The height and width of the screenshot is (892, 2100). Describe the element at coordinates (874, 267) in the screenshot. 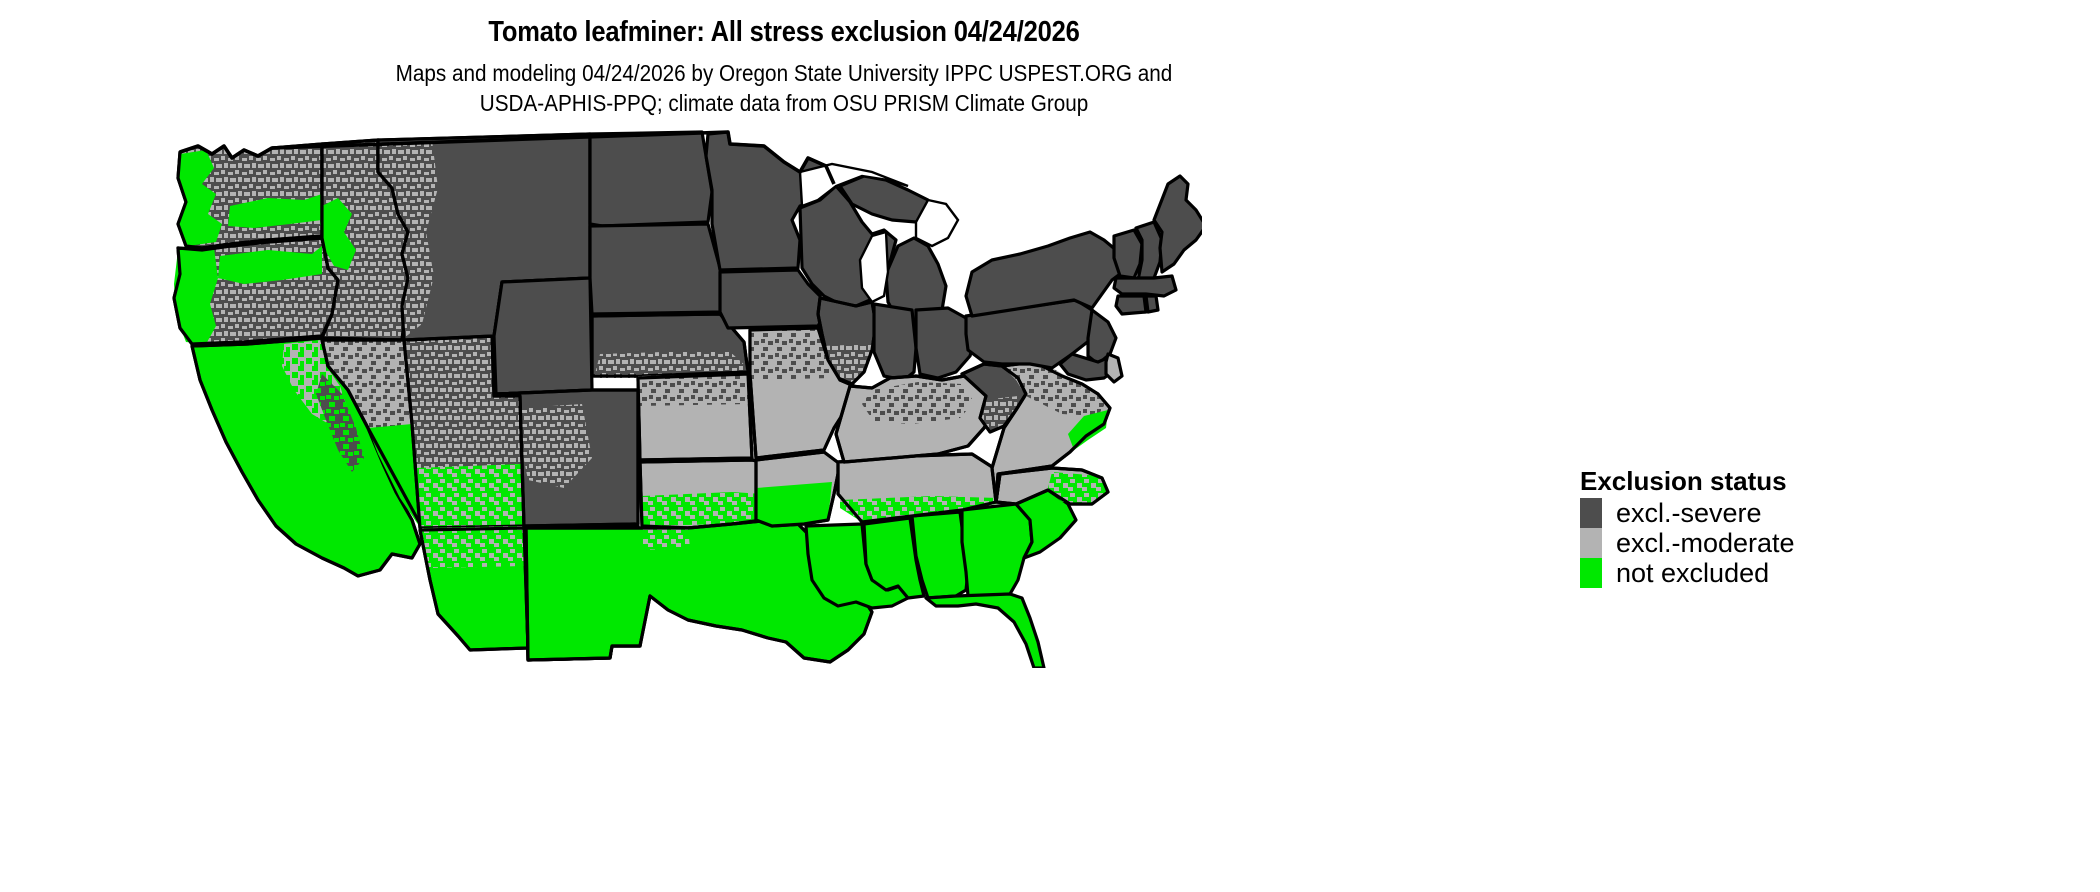

I see `lake-michigan` at that location.